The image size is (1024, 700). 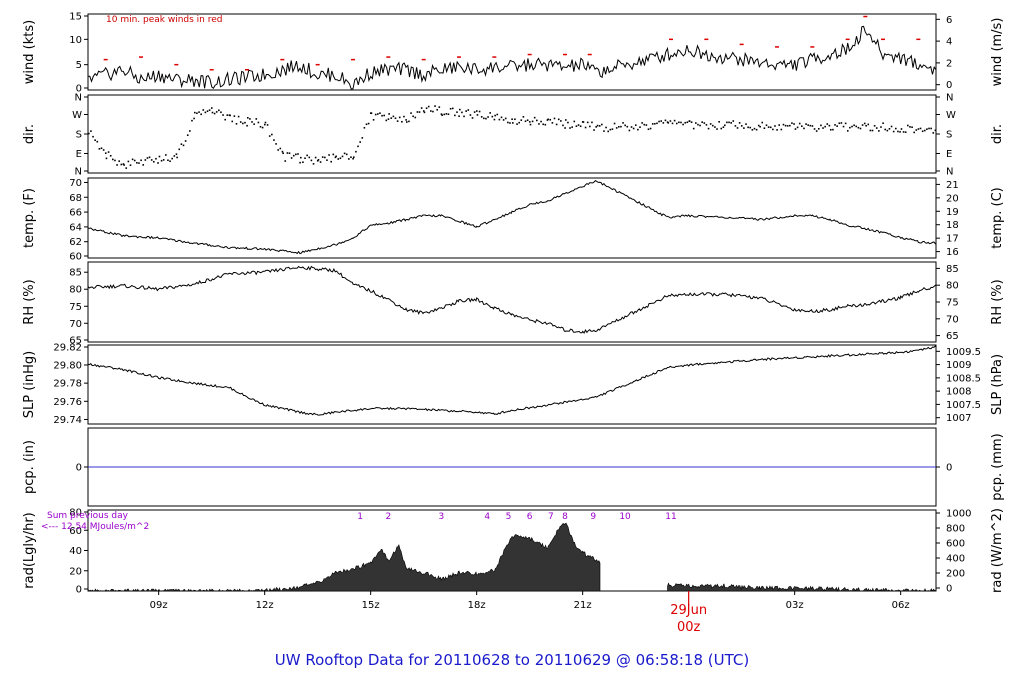 I want to click on rad-left-tick-label: 20, so click(x=75, y=571).